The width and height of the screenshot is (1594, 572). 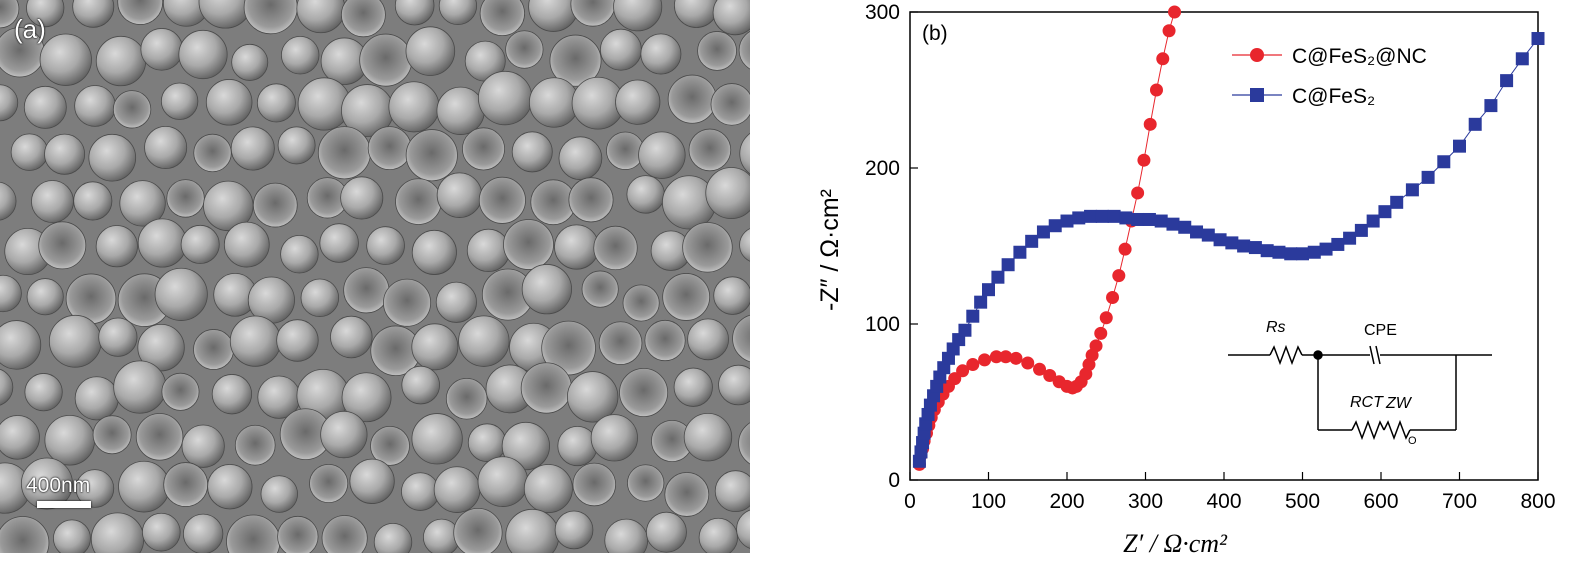 What do you see at coordinates (30, 29) in the screenshot?
I see `panel-a-label: (a)` at bounding box center [30, 29].